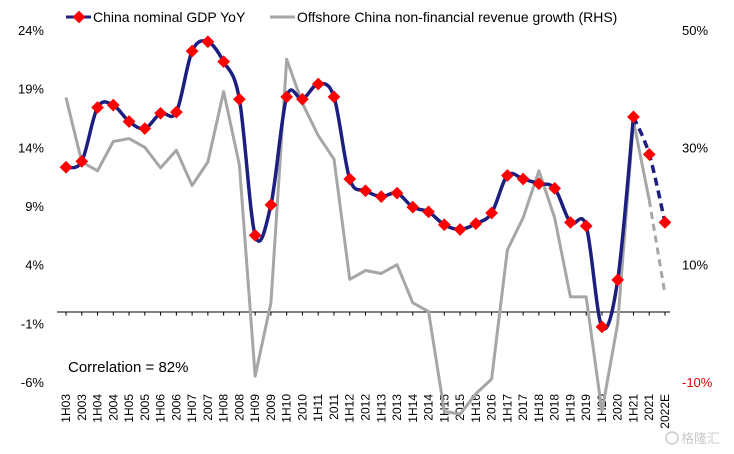  What do you see at coordinates (381, 408) in the screenshot?
I see `x-tick-label: 1H13` at bounding box center [381, 408].